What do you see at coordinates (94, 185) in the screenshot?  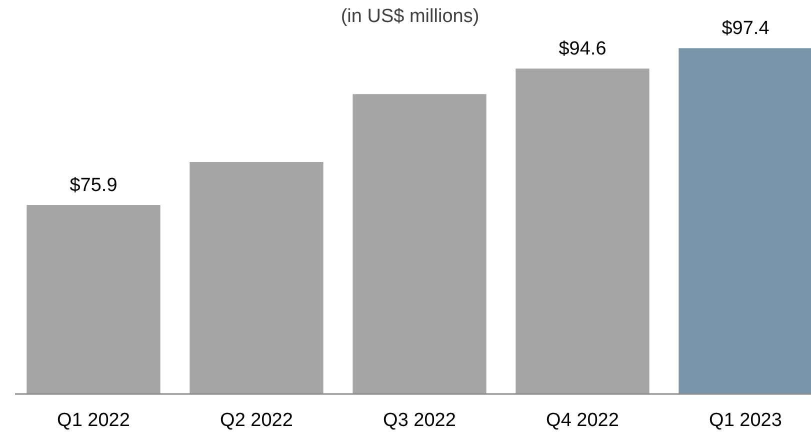 I see `data-label: $75.9` at bounding box center [94, 185].